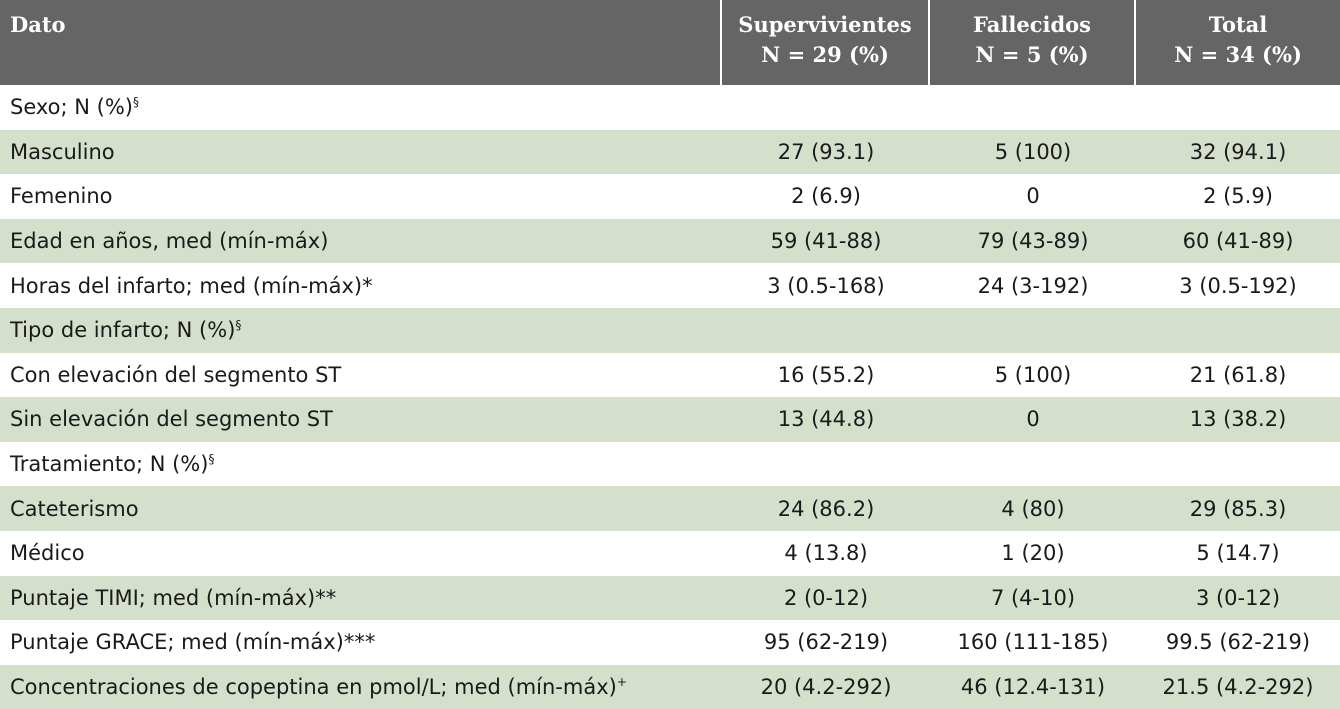 The width and height of the screenshot is (1340, 709). Describe the element at coordinates (1033, 241) in the screenshot. I see `cell-fallecidos: 79 (43-89)` at that location.